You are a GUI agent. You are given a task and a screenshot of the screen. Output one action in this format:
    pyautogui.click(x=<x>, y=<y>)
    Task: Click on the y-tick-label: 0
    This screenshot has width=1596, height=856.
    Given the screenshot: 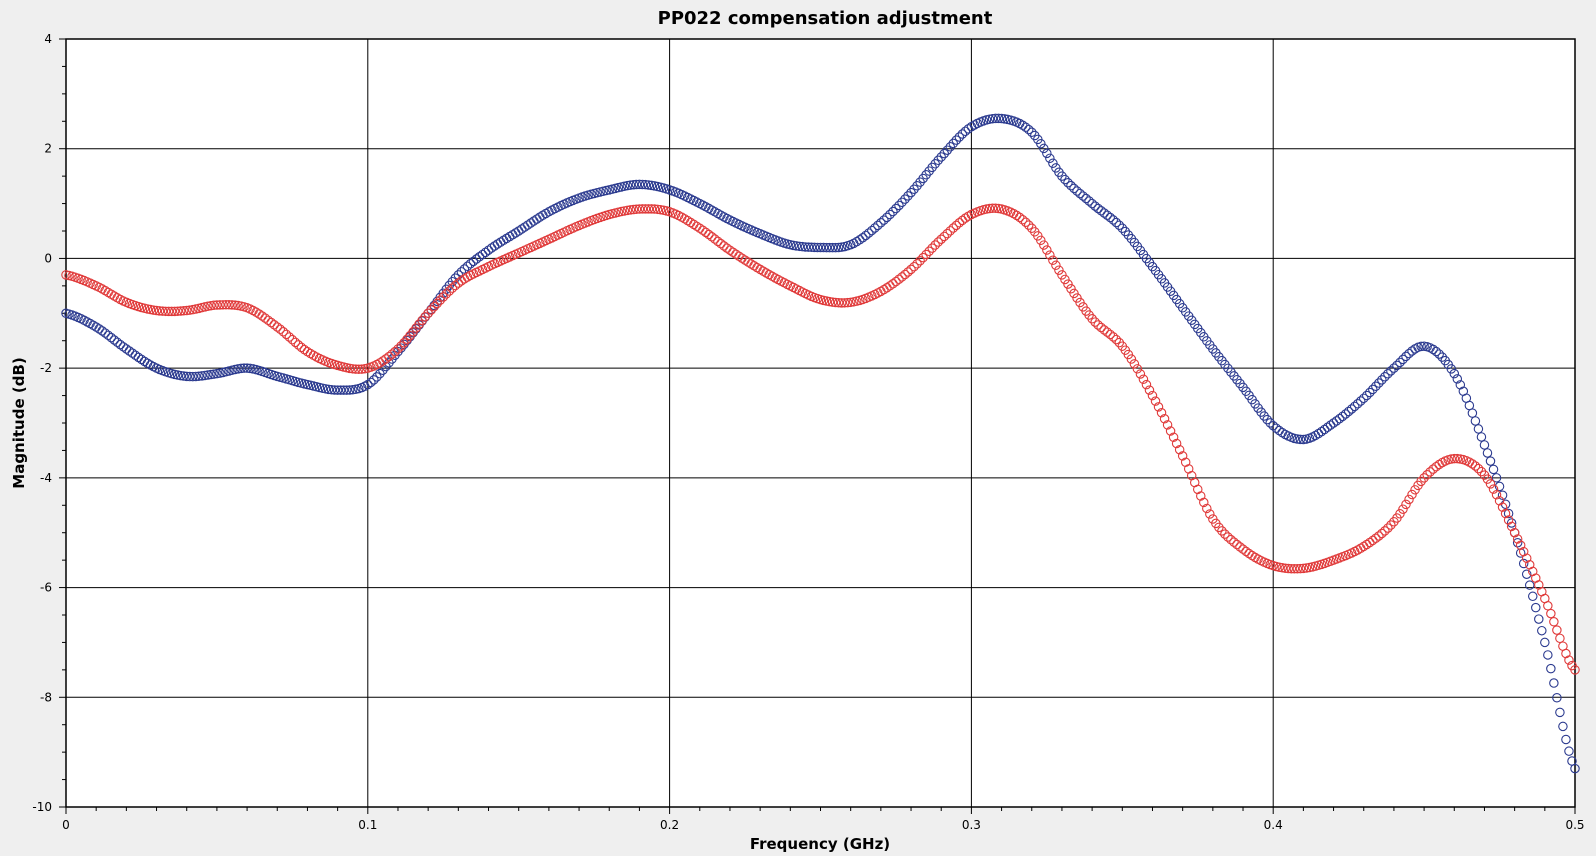 What is the action you would take?
    pyautogui.click(x=48, y=258)
    